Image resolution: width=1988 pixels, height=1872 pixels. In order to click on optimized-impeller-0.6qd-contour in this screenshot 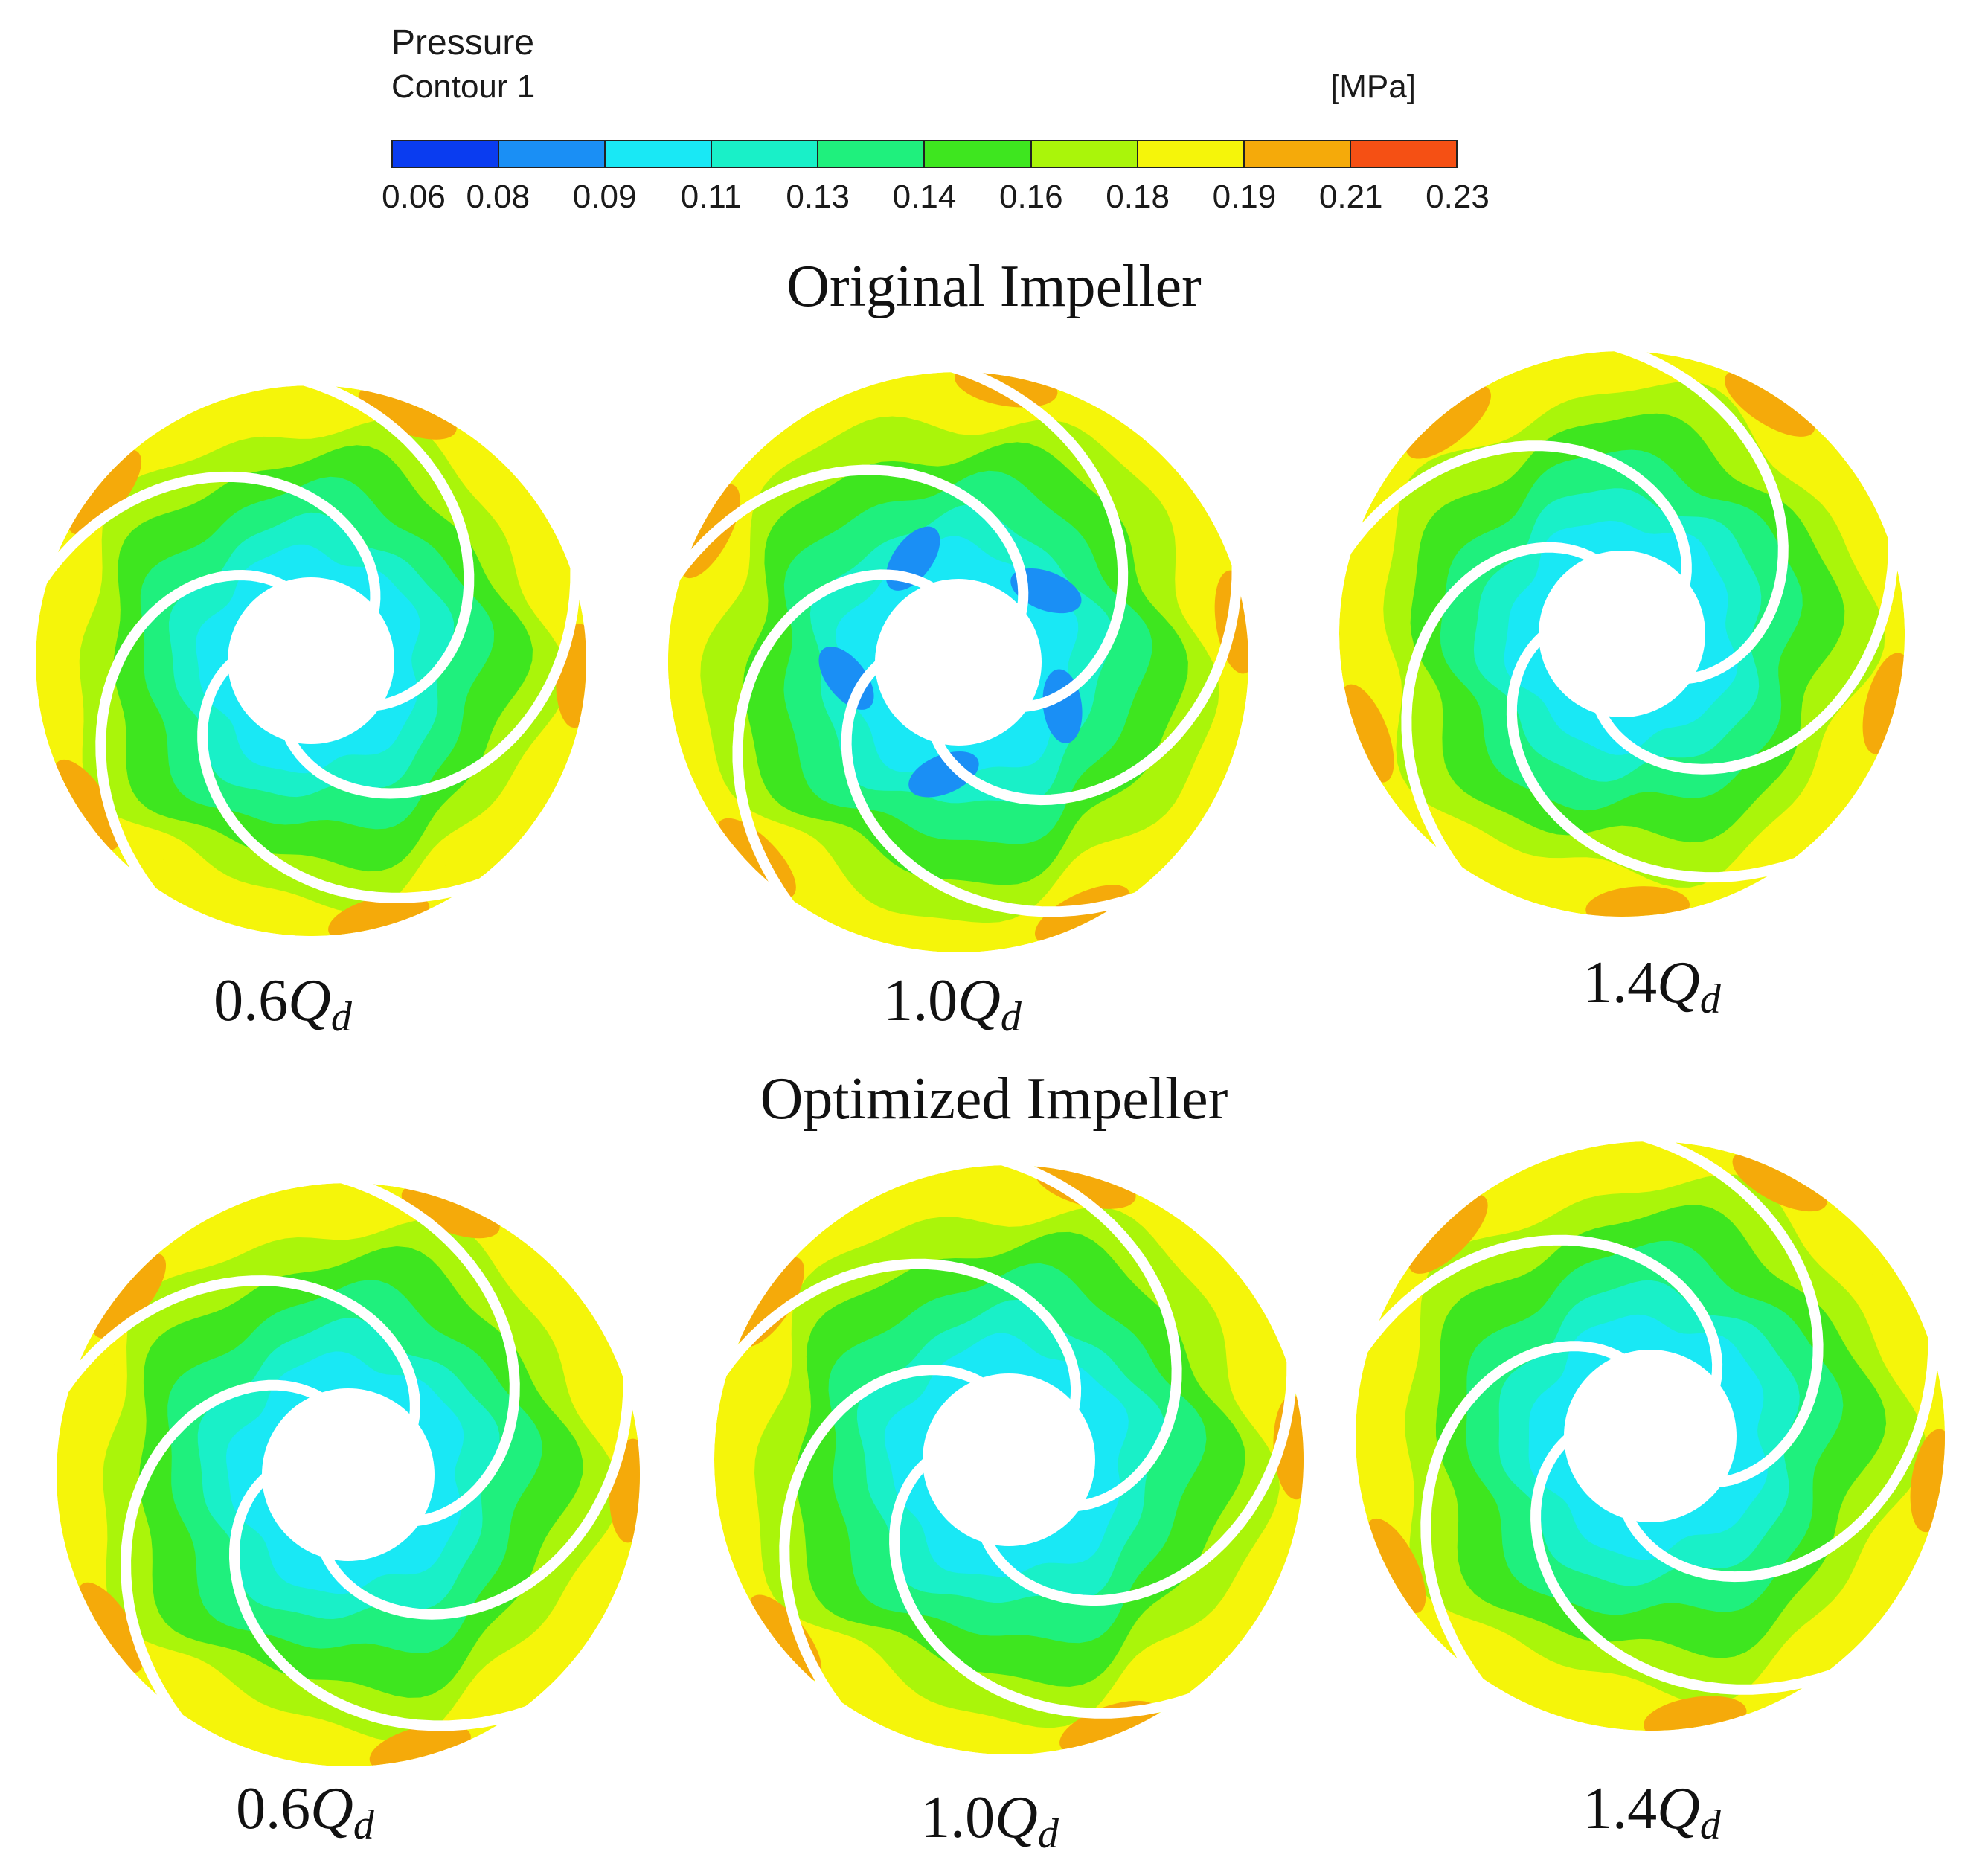, I will do `click(348, 1475)`.